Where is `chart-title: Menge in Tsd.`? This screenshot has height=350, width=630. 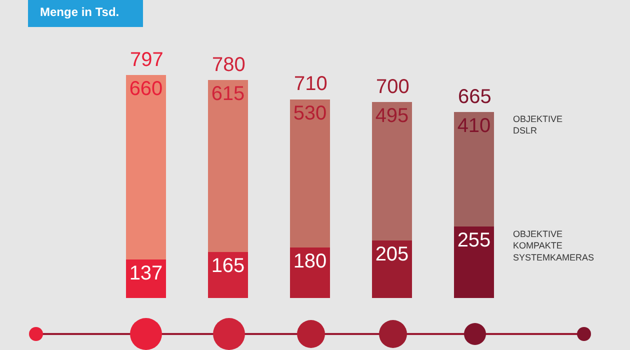 chart-title: Menge in Tsd. is located at coordinates (85, 13).